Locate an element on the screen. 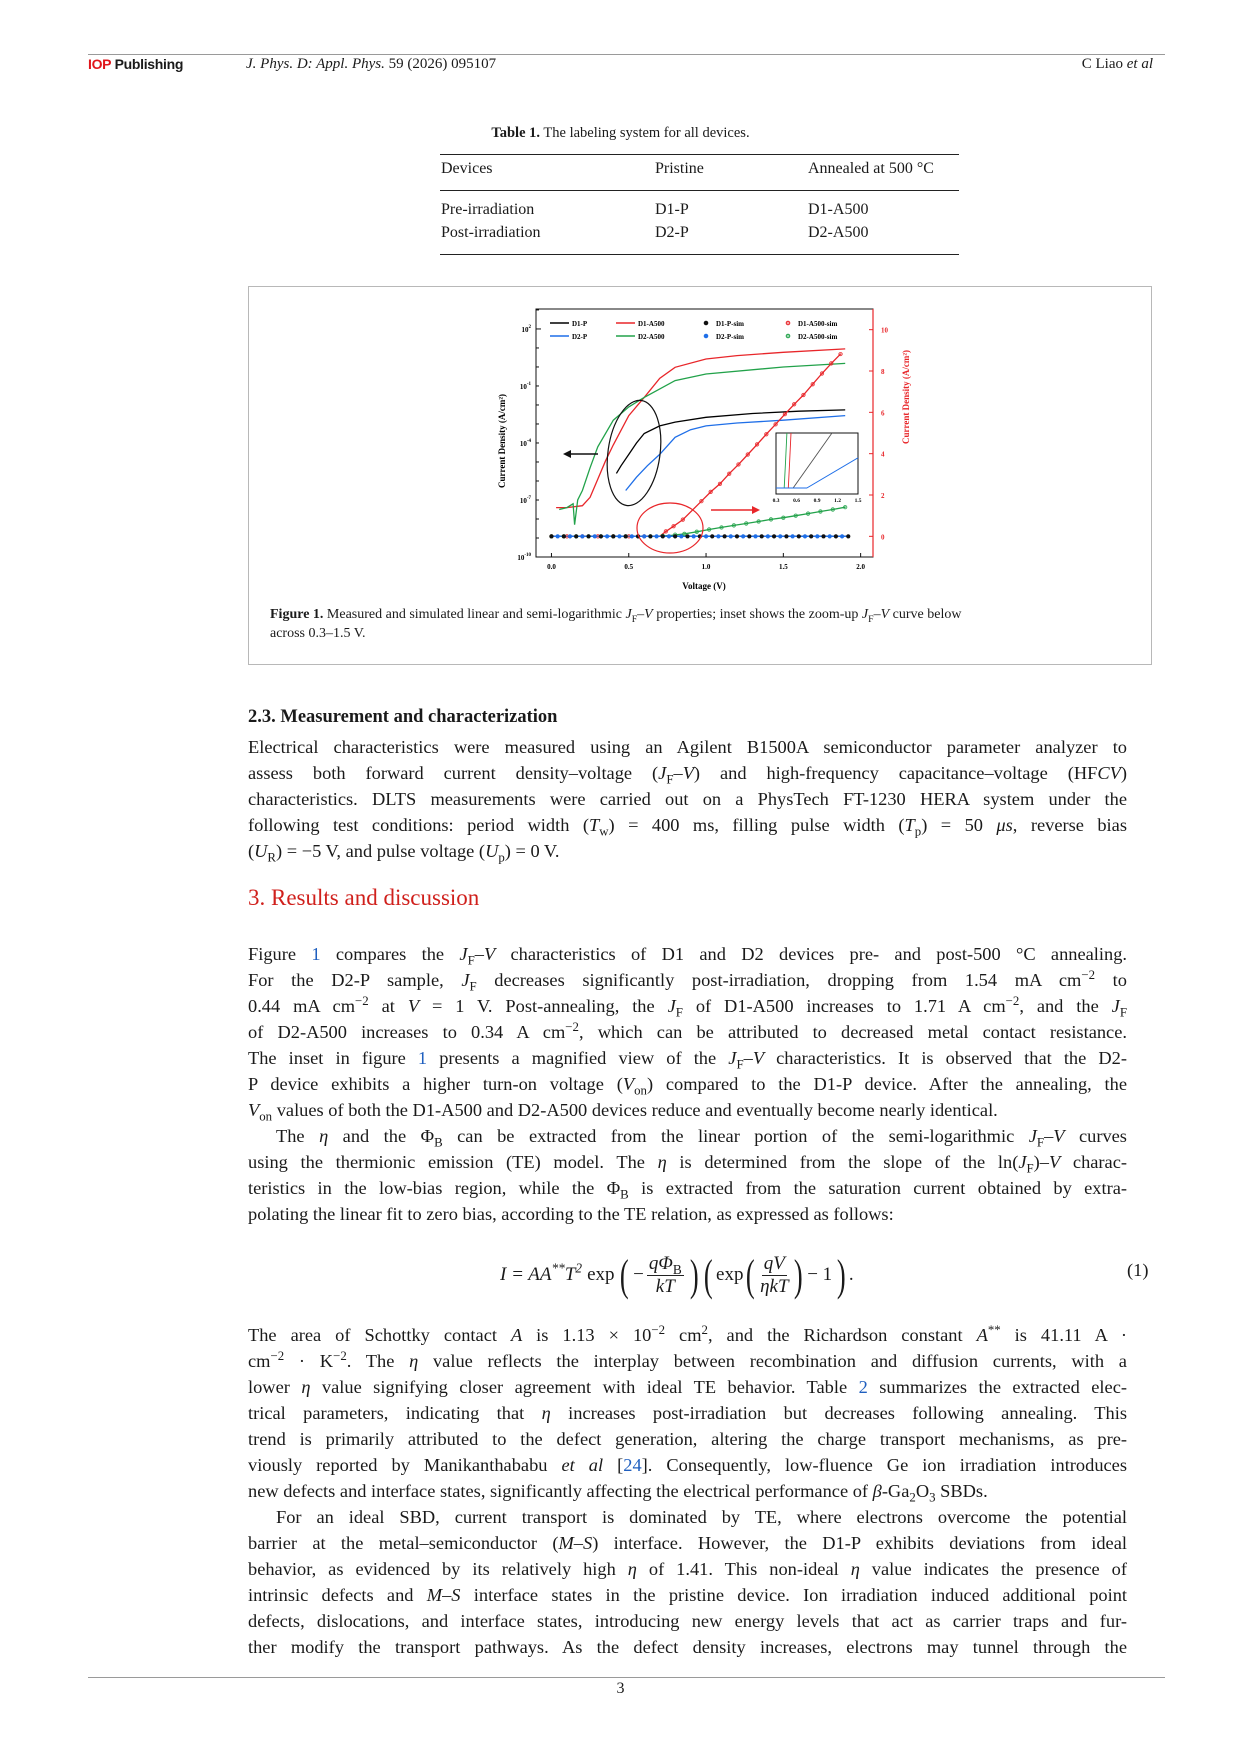 This screenshot has height=1754, width=1241. right-arrow-head-icon is located at coordinates (756, 510).